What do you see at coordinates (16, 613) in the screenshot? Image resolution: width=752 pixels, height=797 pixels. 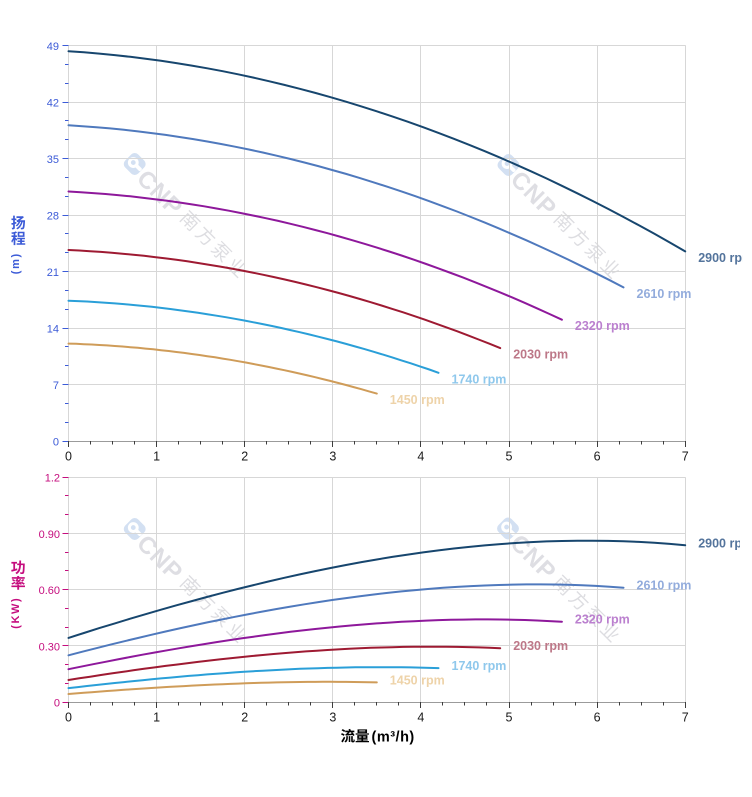 I see `svg-text: (KW)` at bounding box center [16, 613].